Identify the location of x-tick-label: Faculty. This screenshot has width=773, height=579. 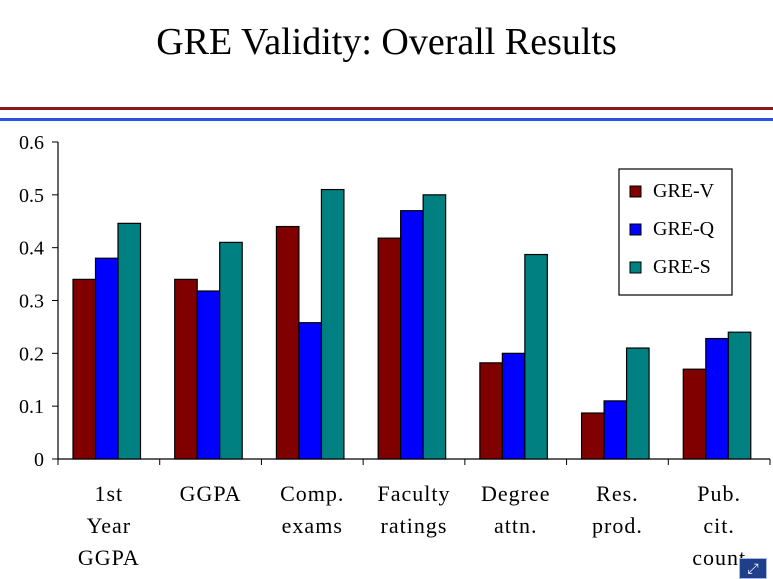
(414, 493).